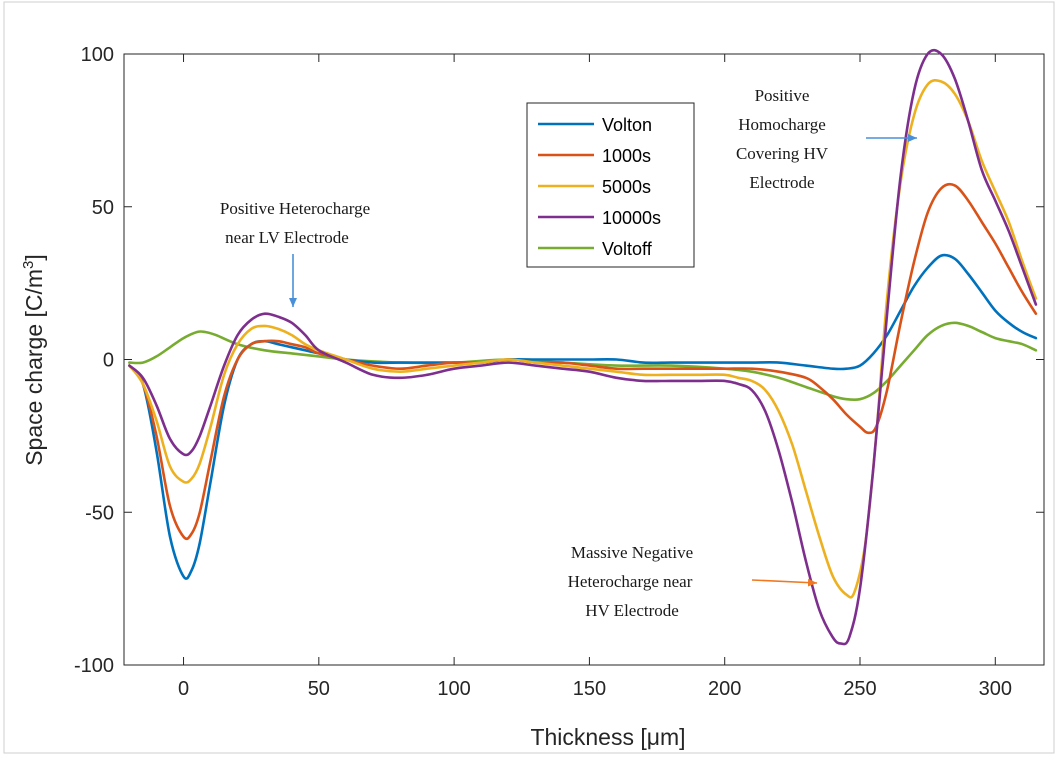 The width and height of the screenshot is (1058, 762). I want to click on legend-label-voltoff: Voltoff, so click(627, 249).